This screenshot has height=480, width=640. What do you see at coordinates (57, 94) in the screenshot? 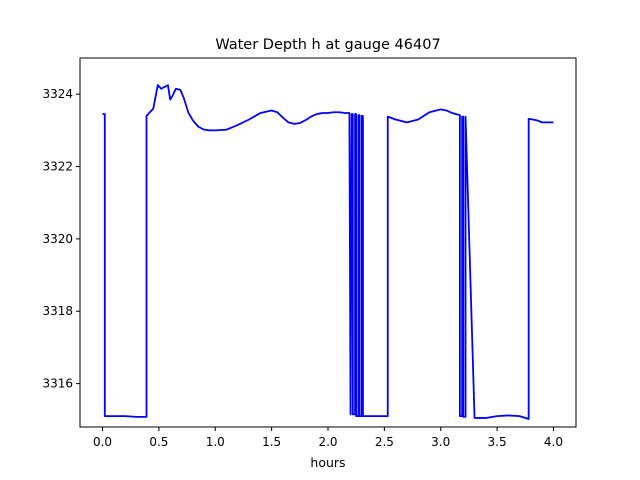
I see `y-tick-label: 3324` at bounding box center [57, 94].